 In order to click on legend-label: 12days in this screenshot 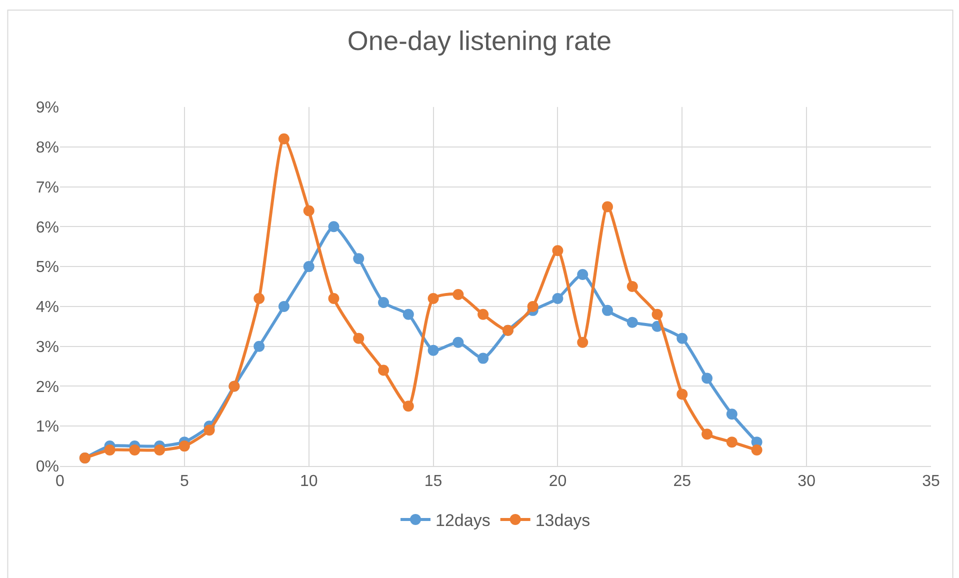, I will do `click(463, 520)`.